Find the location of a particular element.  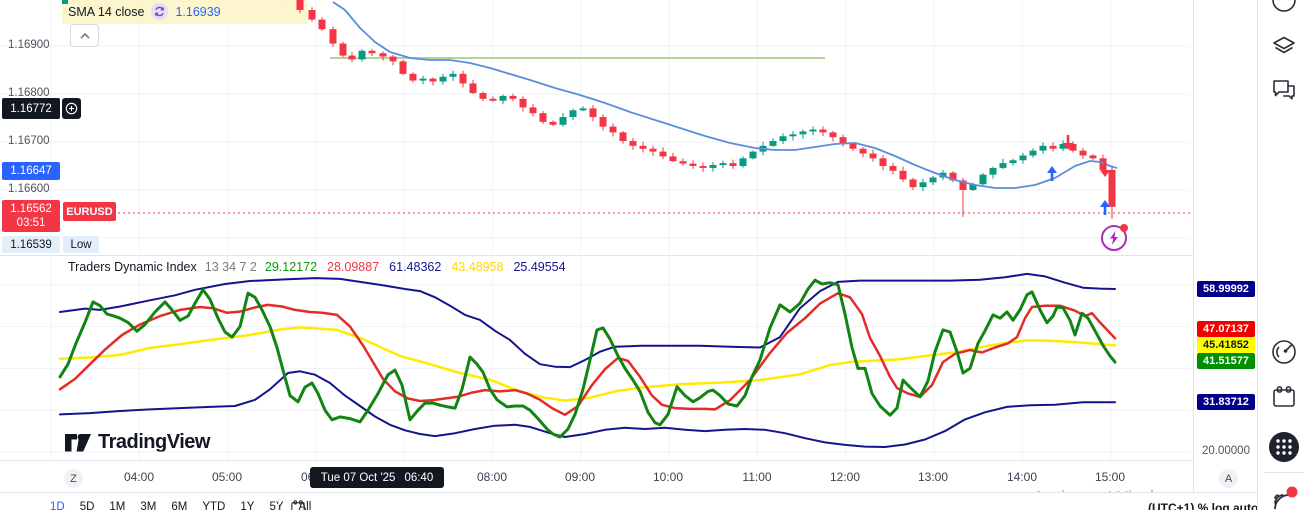

time-tick-10:00: 10:00 is located at coordinates (668, 477).